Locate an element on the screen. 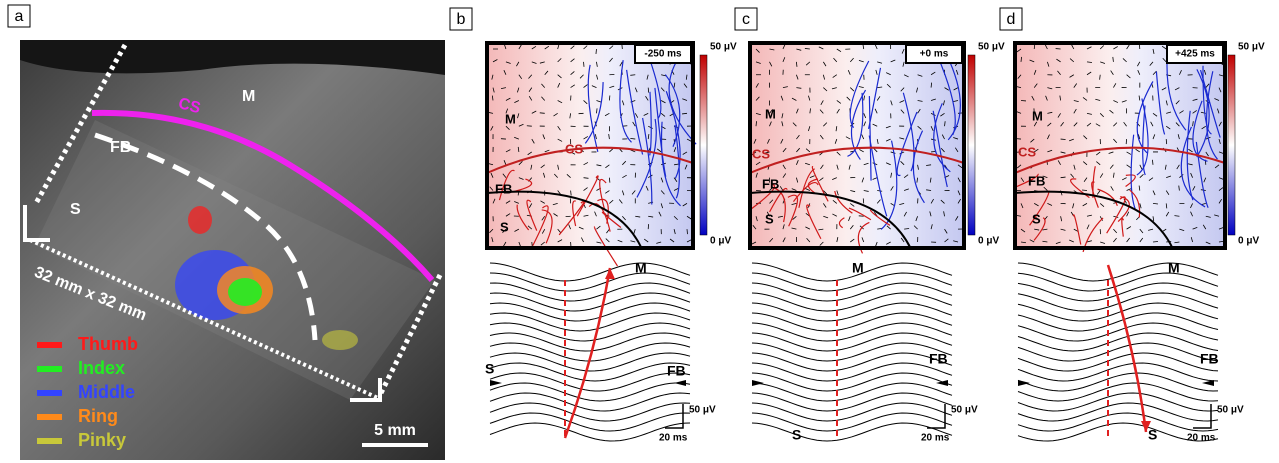 Image resolution: width=1279 pixels, height=463 pixels. fb-line is located at coordinates (830, 219).